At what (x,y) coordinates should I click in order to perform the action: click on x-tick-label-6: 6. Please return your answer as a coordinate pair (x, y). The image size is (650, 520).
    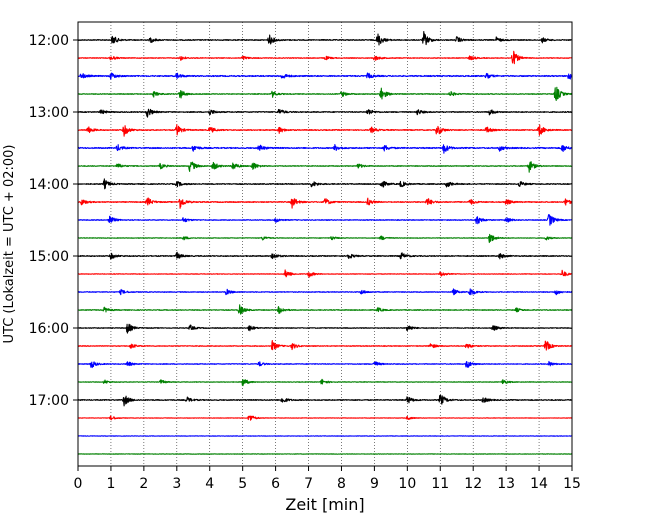
    Looking at the image, I should click on (275, 484).